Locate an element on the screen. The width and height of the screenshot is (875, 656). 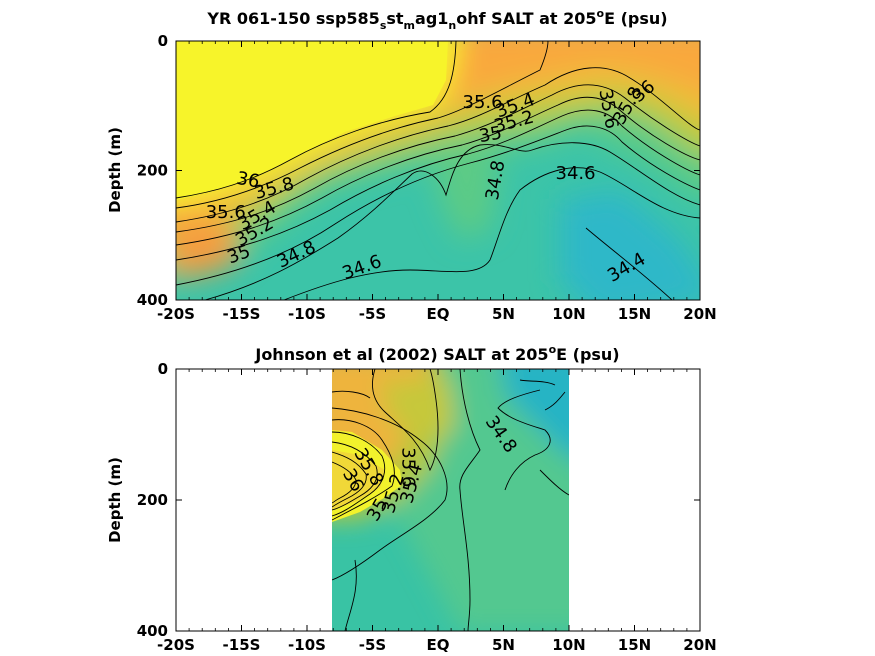
contour-label: 34.6 is located at coordinates (576, 173).